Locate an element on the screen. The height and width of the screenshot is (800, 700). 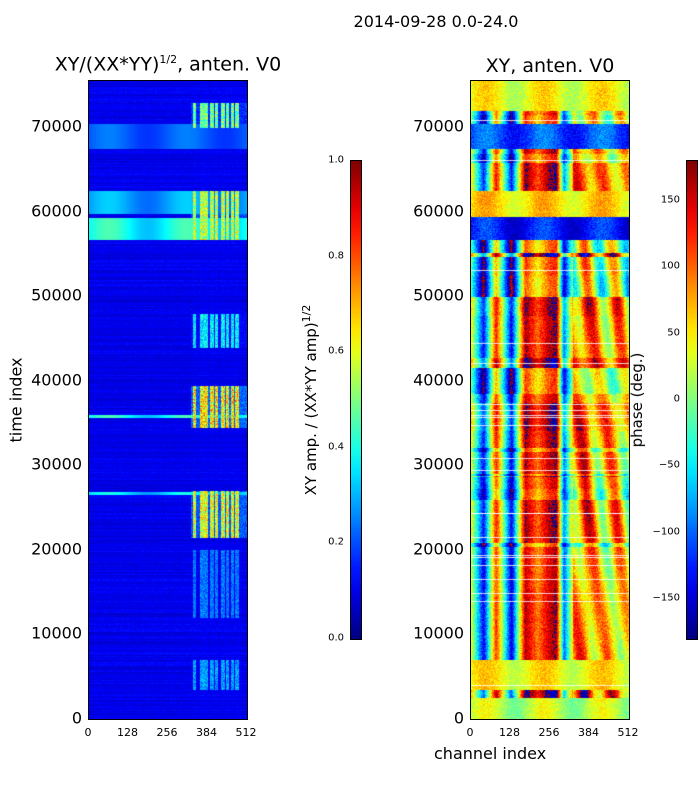
right-y-tick-label: 0 is located at coordinates (458, 718).